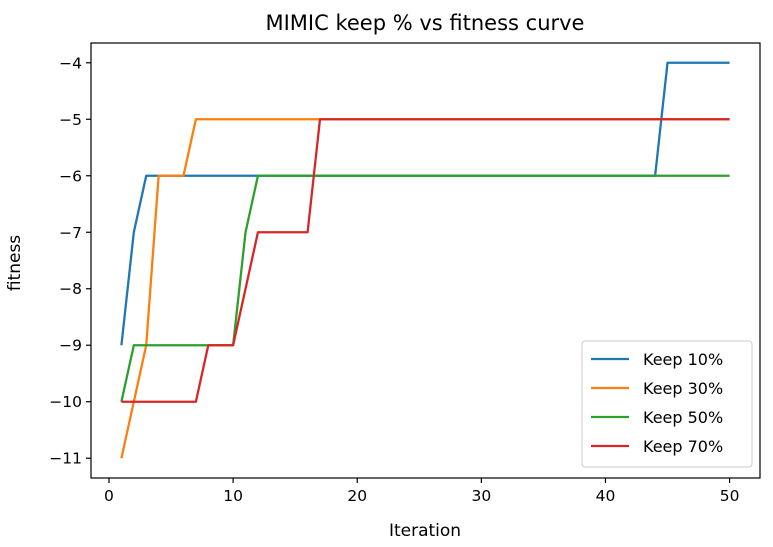 The height and width of the screenshot is (547, 773). I want to click on y-tick-label: −10, so click(65, 402).